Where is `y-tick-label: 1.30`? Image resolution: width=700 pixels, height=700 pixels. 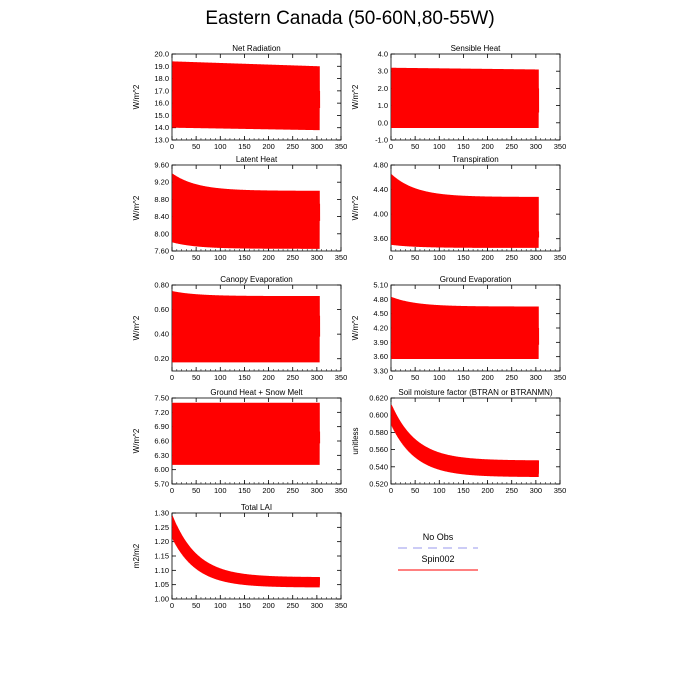 y-tick-label: 1.30 is located at coordinates (161, 513).